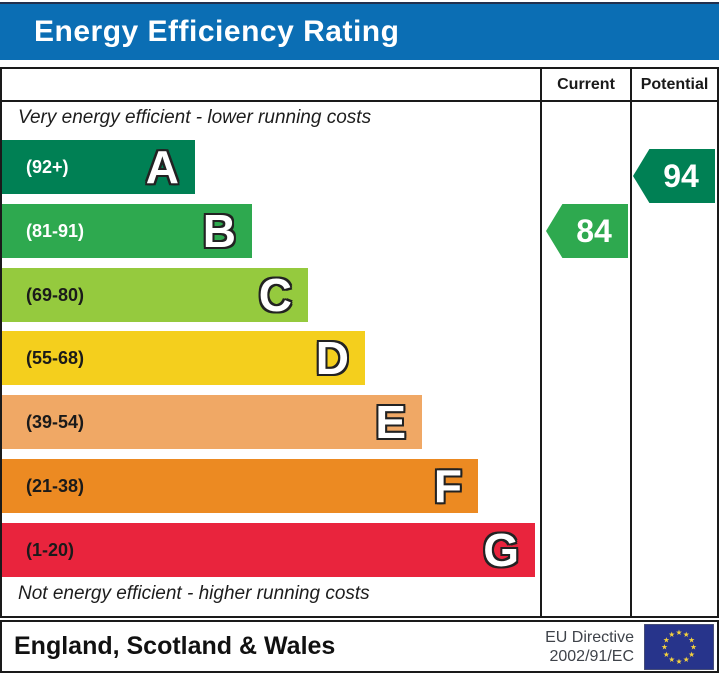 The width and height of the screenshot is (719, 675). Describe the element at coordinates (55, 294) in the screenshot. I see `band-range-label-c: (69-80)` at that location.